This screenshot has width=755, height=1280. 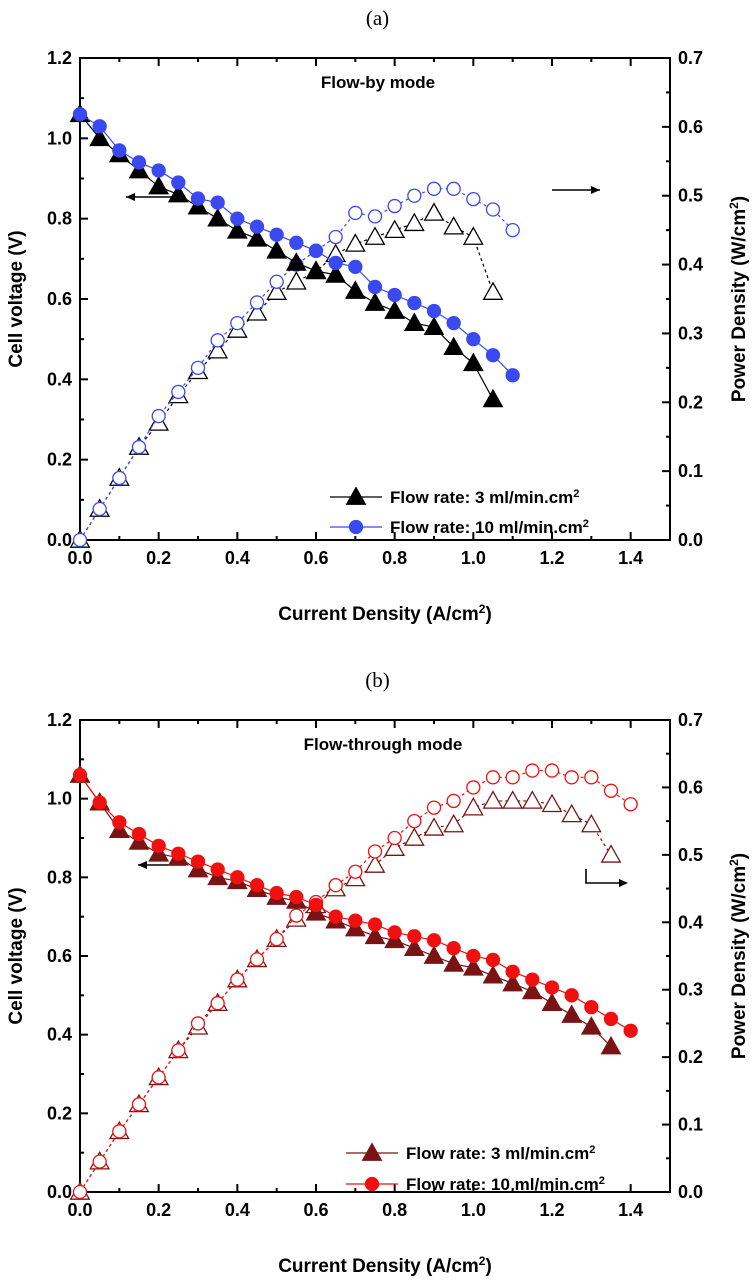 What do you see at coordinates (484, 497) in the screenshot?
I see `legend-label: Flow rate: 3 ml/min.cm2` at bounding box center [484, 497].